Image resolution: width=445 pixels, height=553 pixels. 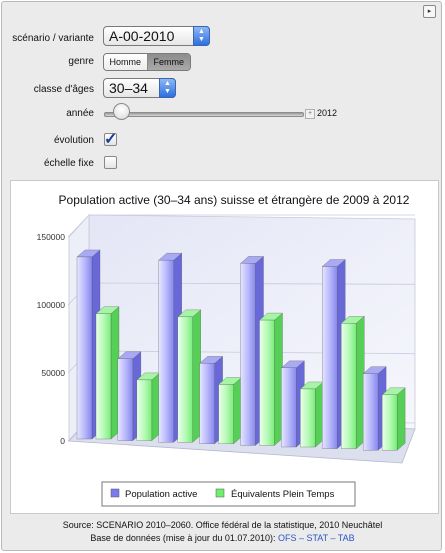 What do you see at coordinates (142, 36) in the screenshot?
I see `scenario-value: A-00-2010` at bounding box center [142, 36].